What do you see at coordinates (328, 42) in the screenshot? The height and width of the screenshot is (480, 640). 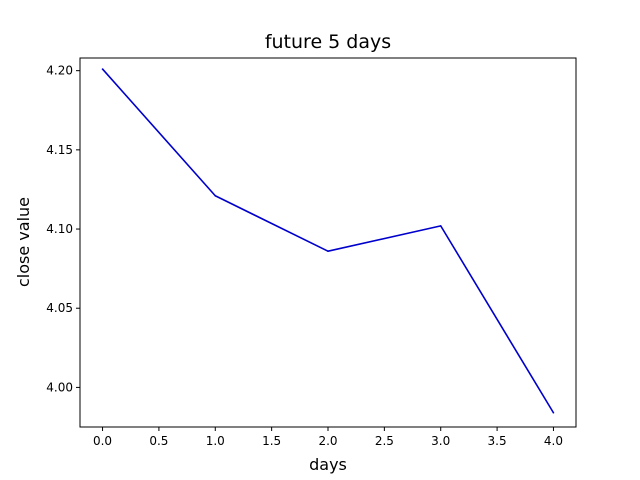 I see `chart-title: future 5 days` at bounding box center [328, 42].